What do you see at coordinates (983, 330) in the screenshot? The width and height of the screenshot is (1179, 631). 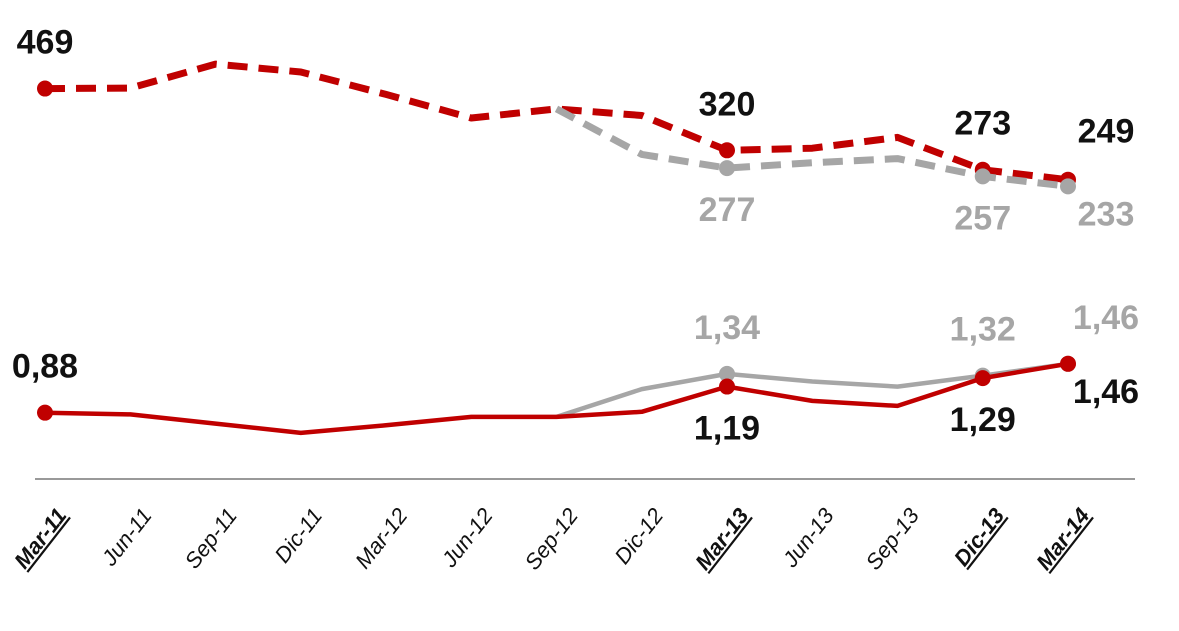 I see `data-label: 1,32` at bounding box center [983, 330].